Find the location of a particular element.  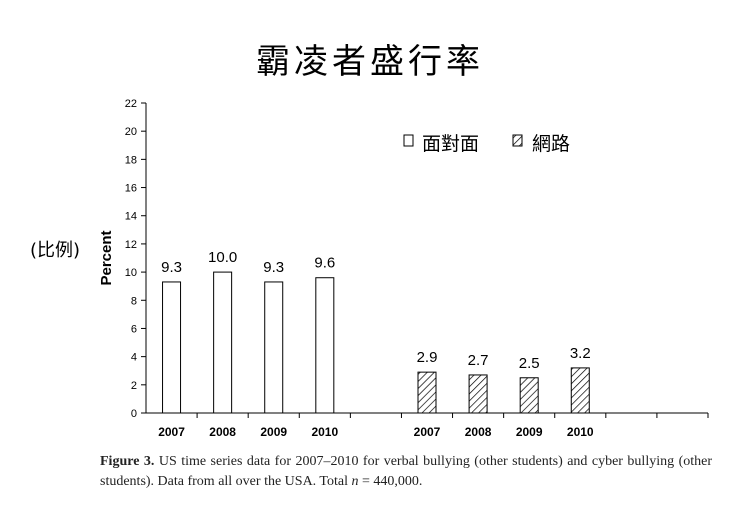

bar-2007-online is located at coordinates (427, 392).